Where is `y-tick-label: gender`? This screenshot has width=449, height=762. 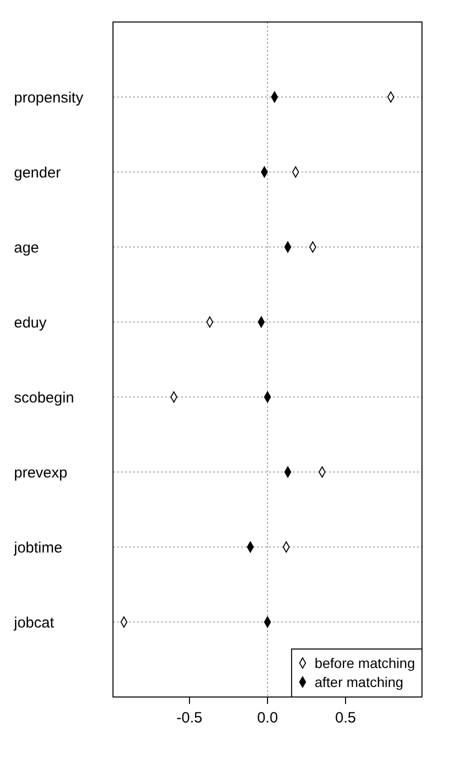
y-tick-label: gender is located at coordinates (37, 173).